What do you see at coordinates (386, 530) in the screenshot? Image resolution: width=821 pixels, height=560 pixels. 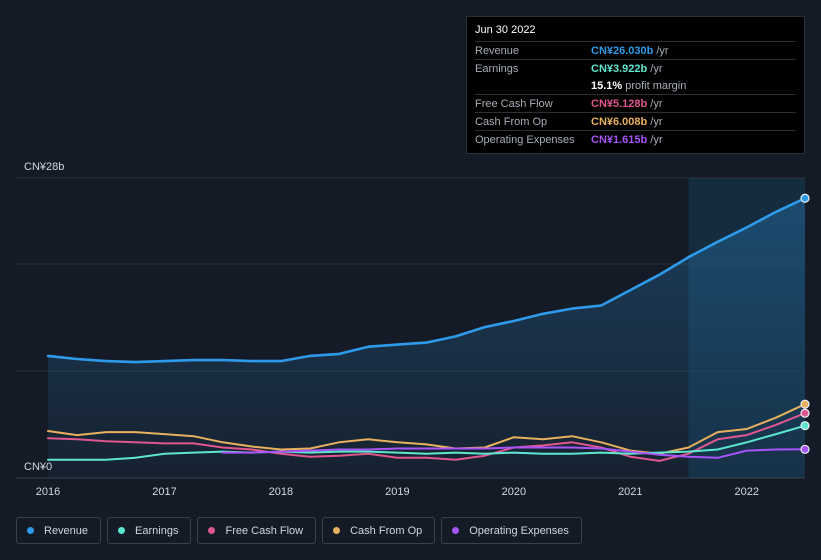 I see `legend-label: Cash From Op` at bounding box center [386, 530].